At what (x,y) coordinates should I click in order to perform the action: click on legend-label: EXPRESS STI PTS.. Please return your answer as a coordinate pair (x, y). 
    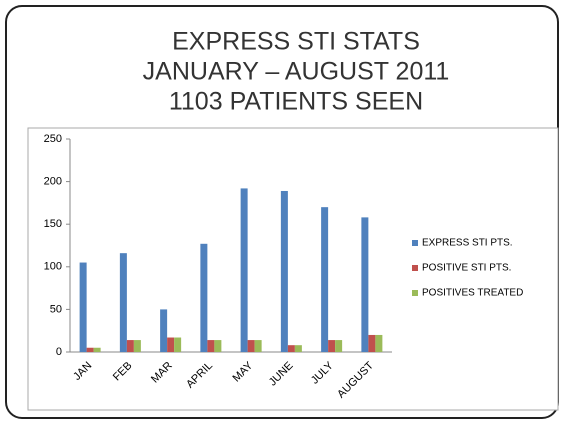
    Looking at the image, I should click on (467, 243).